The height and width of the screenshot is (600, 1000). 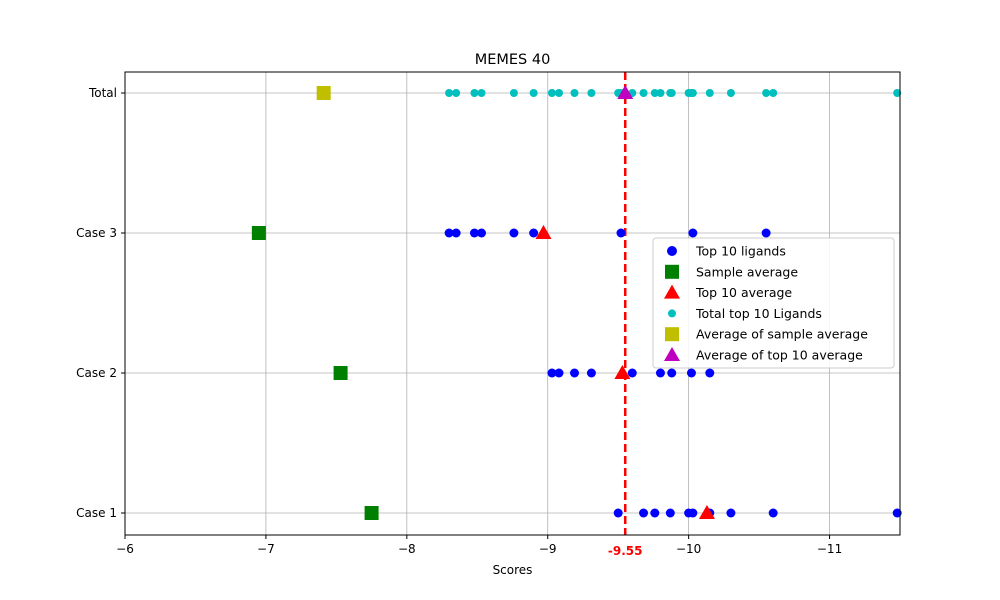 I want to click on legend-average-of-sample-average-label: Average of sample average, so click(x=782, y=334).